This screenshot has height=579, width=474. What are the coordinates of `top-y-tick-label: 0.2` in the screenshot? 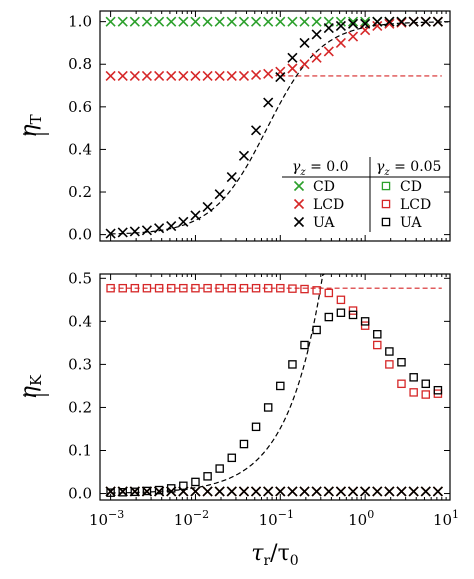 It's located at (80, 192).